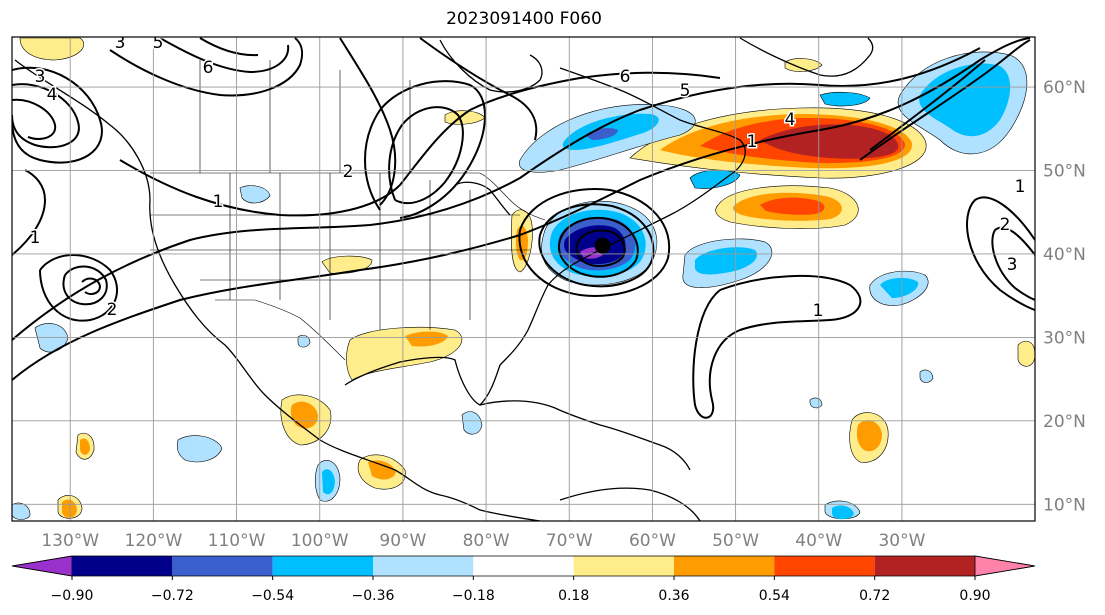  What do you see at coordinates (199, 449) in the screenshot?
I see `negative-patch-east-pacific` at bounding box center [199, 449].